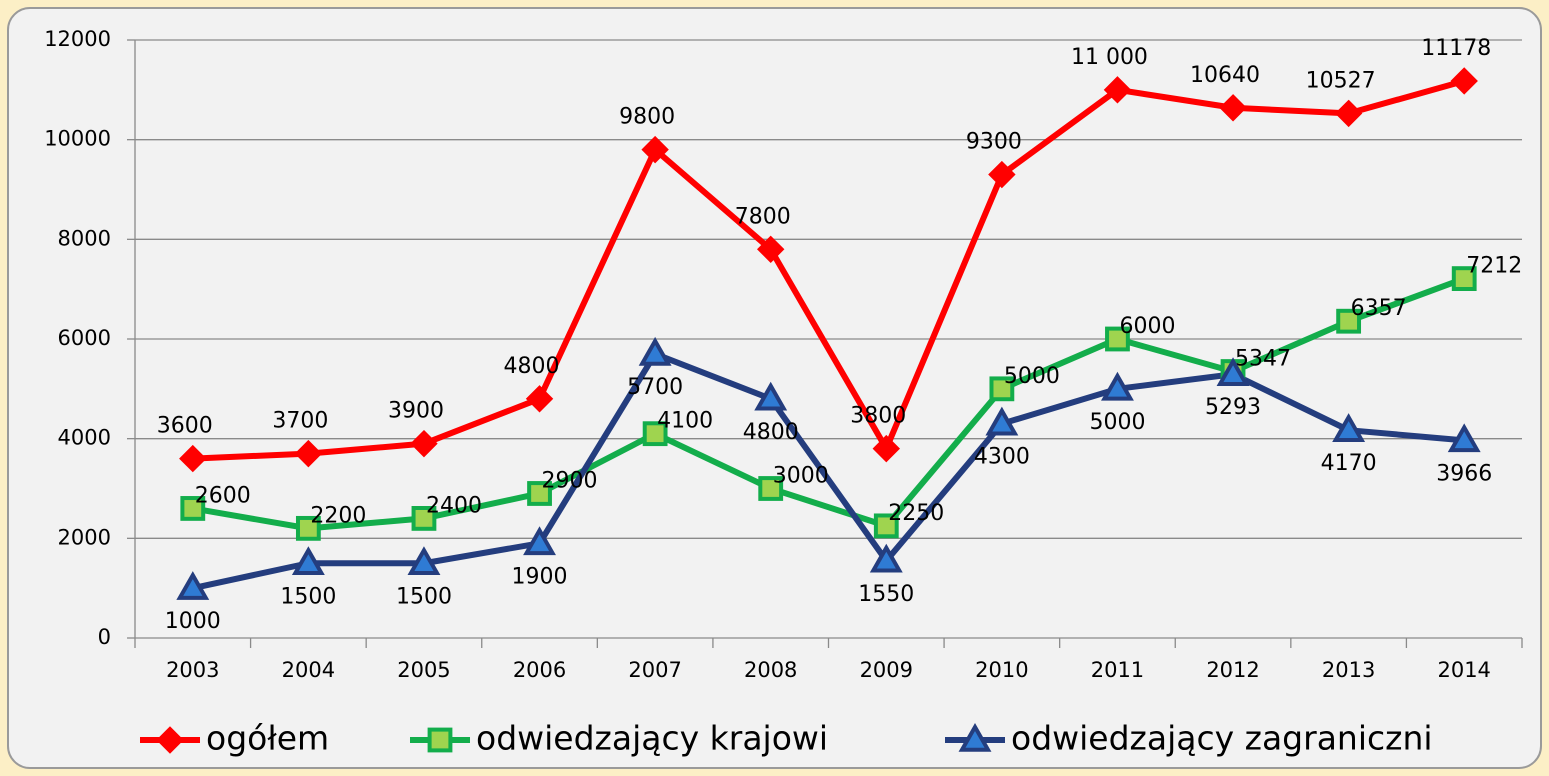 The width and height of the screenshot is (1549, 776). What do you see at coordinates (84, 537) in the screenshot?
I see `y-tick-label: 2000` at bounding box center [84, 537].